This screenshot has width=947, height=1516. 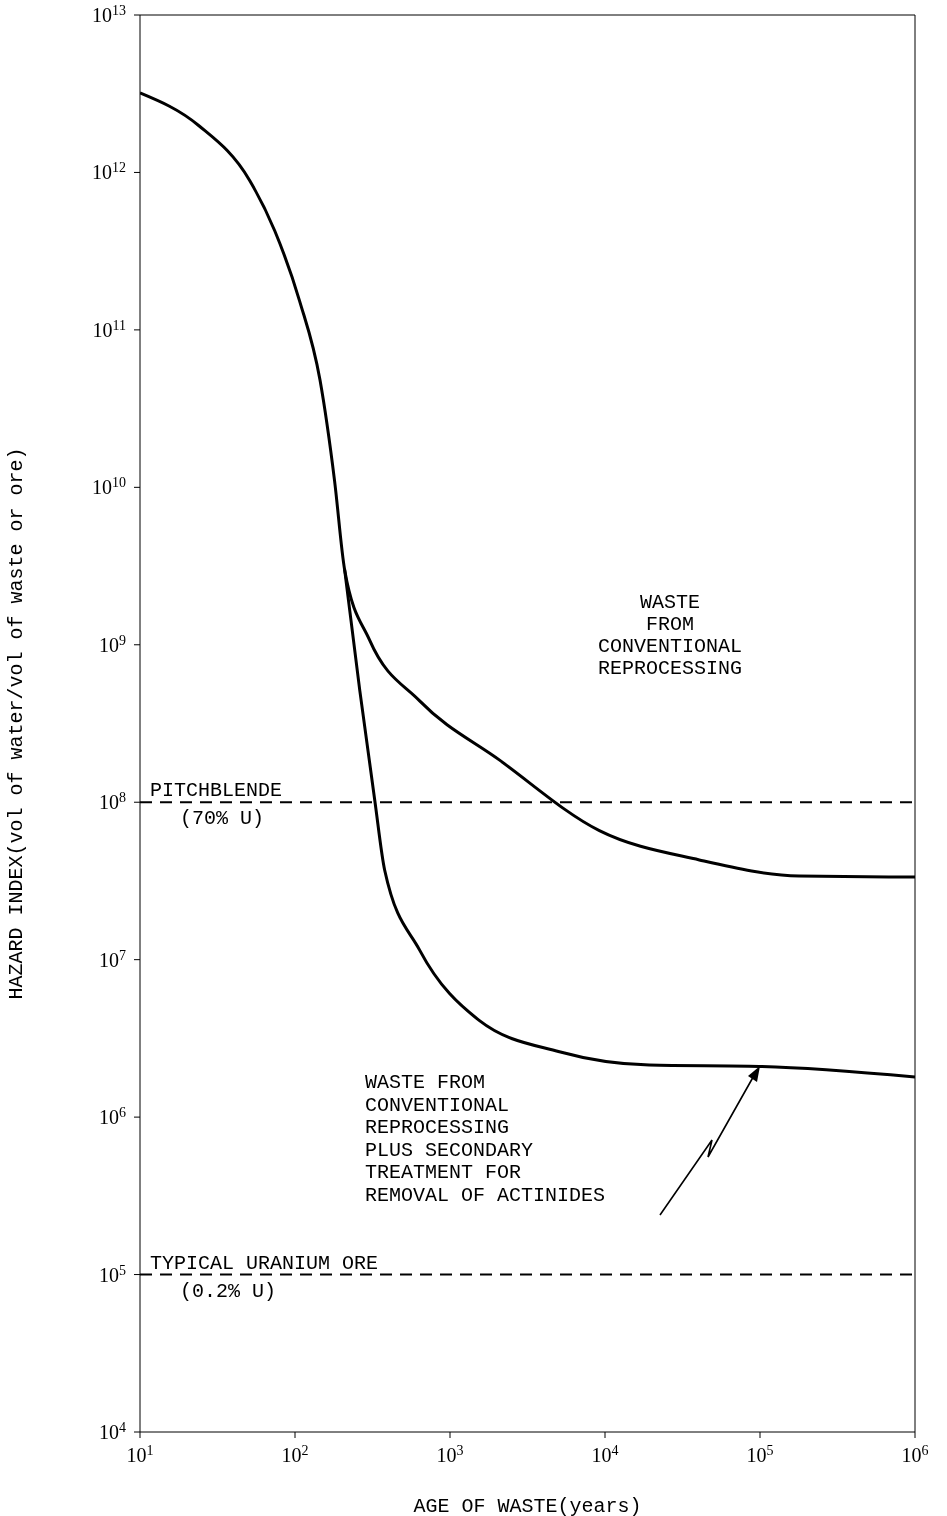 What do you see at coordinates (264, 1277) in the screenshot?
I see `ref-line-label: TYPICAL URANIUM ORE (0.2% U)` at bounding box center [264, 1277].